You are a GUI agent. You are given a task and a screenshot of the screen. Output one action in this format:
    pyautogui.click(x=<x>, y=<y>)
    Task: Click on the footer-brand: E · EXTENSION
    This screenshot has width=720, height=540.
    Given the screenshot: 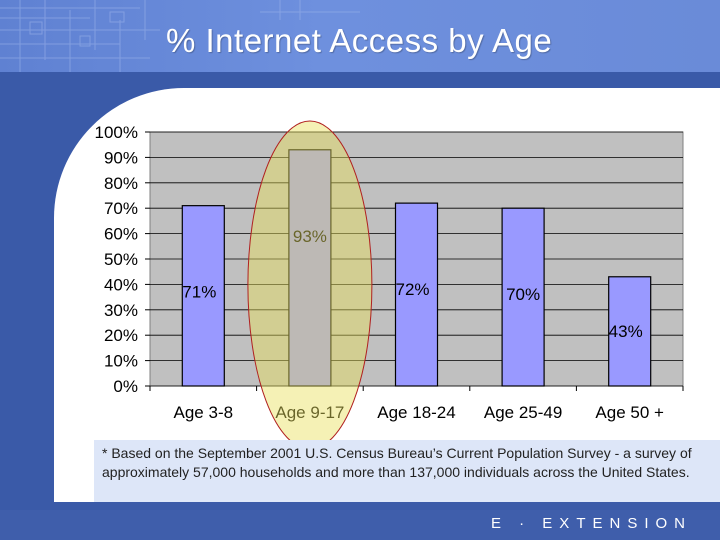 What is the action you would take?
    pyautogui.click(x=591, y=523)
    